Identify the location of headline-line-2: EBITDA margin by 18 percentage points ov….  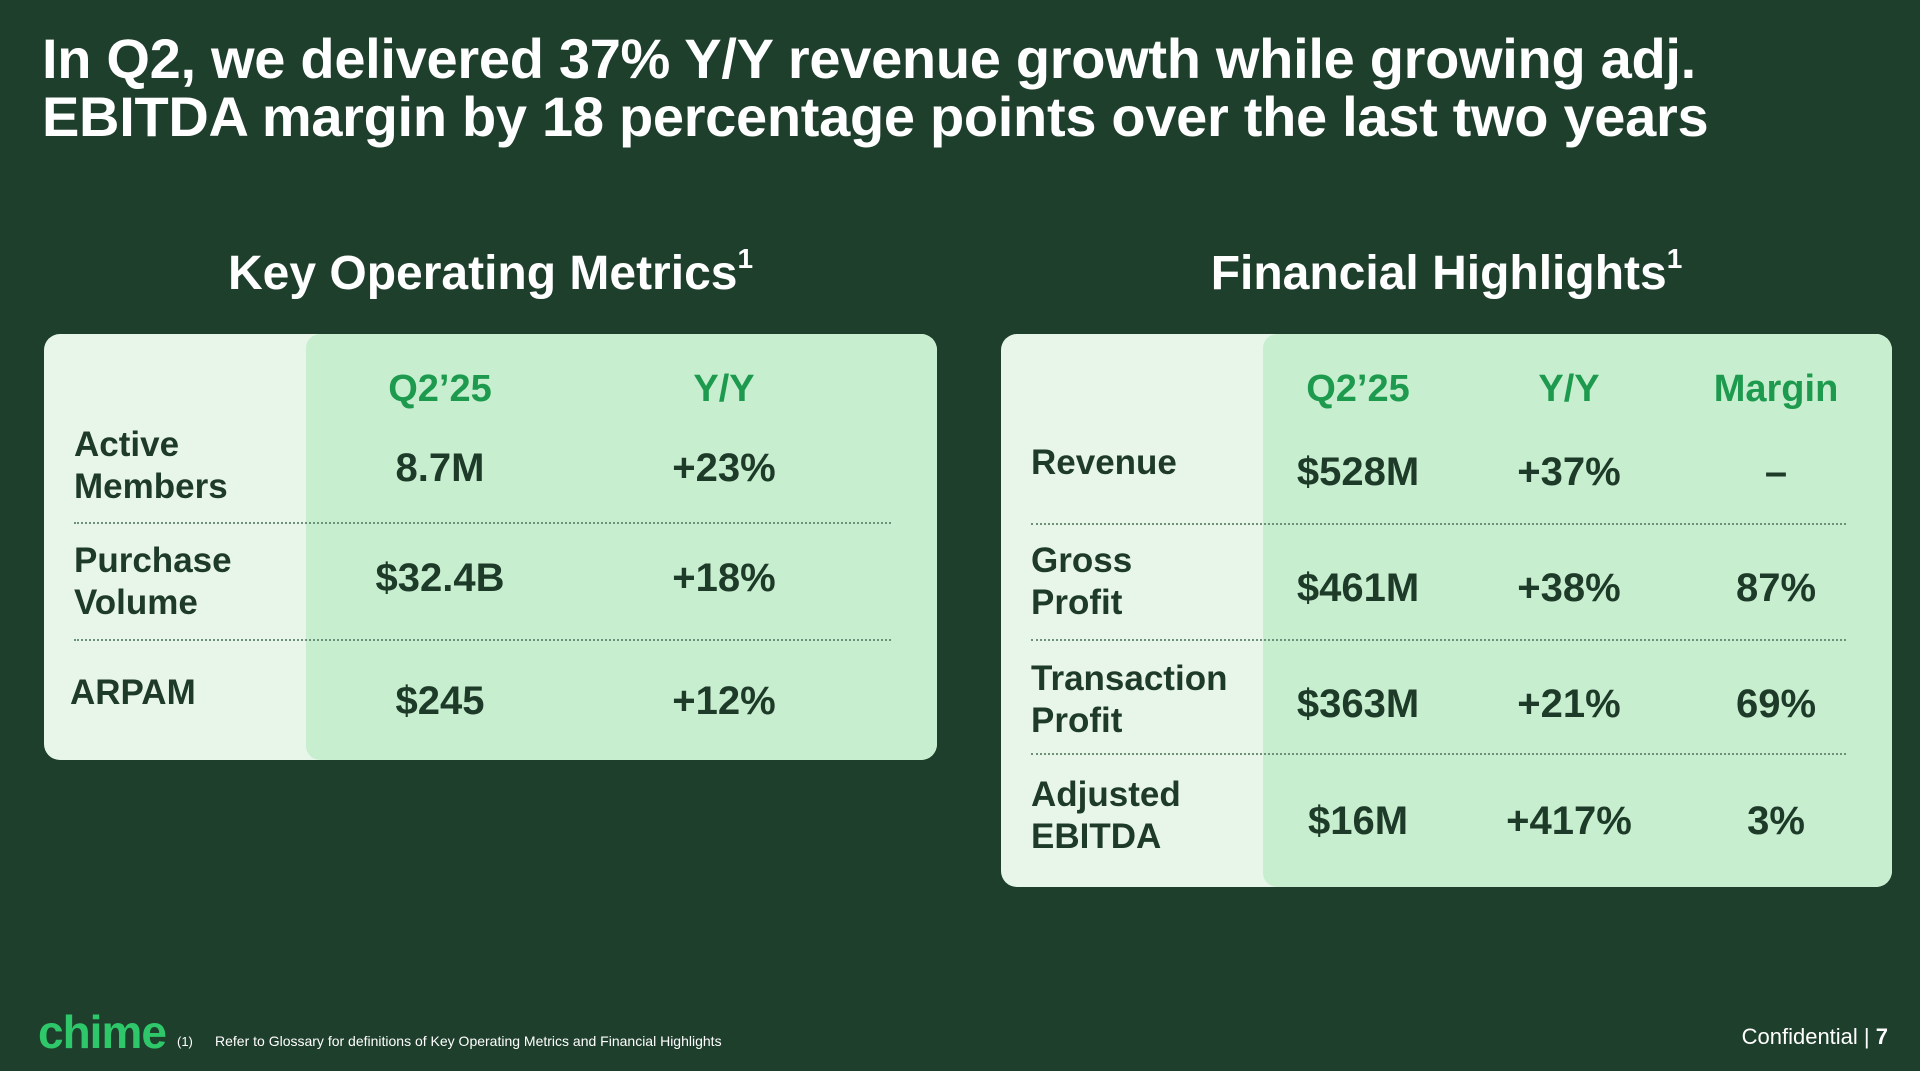
(875, 116).